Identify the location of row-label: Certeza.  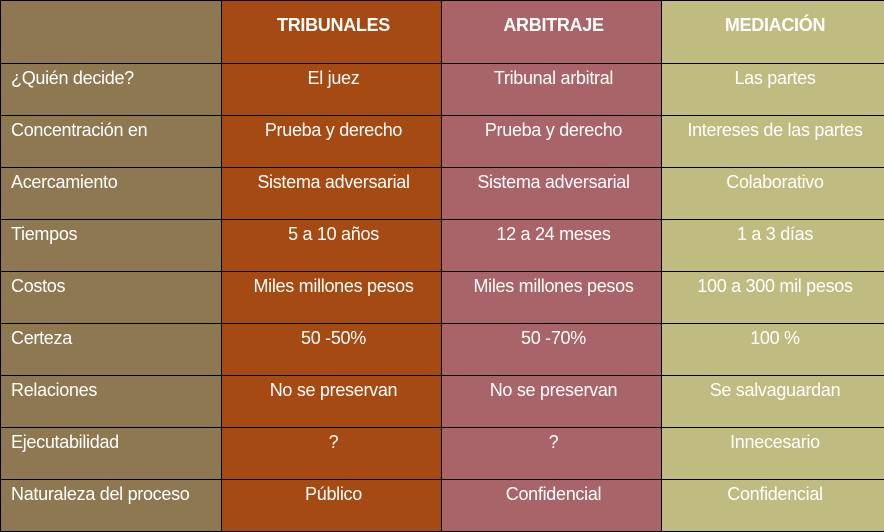
(111, 350).